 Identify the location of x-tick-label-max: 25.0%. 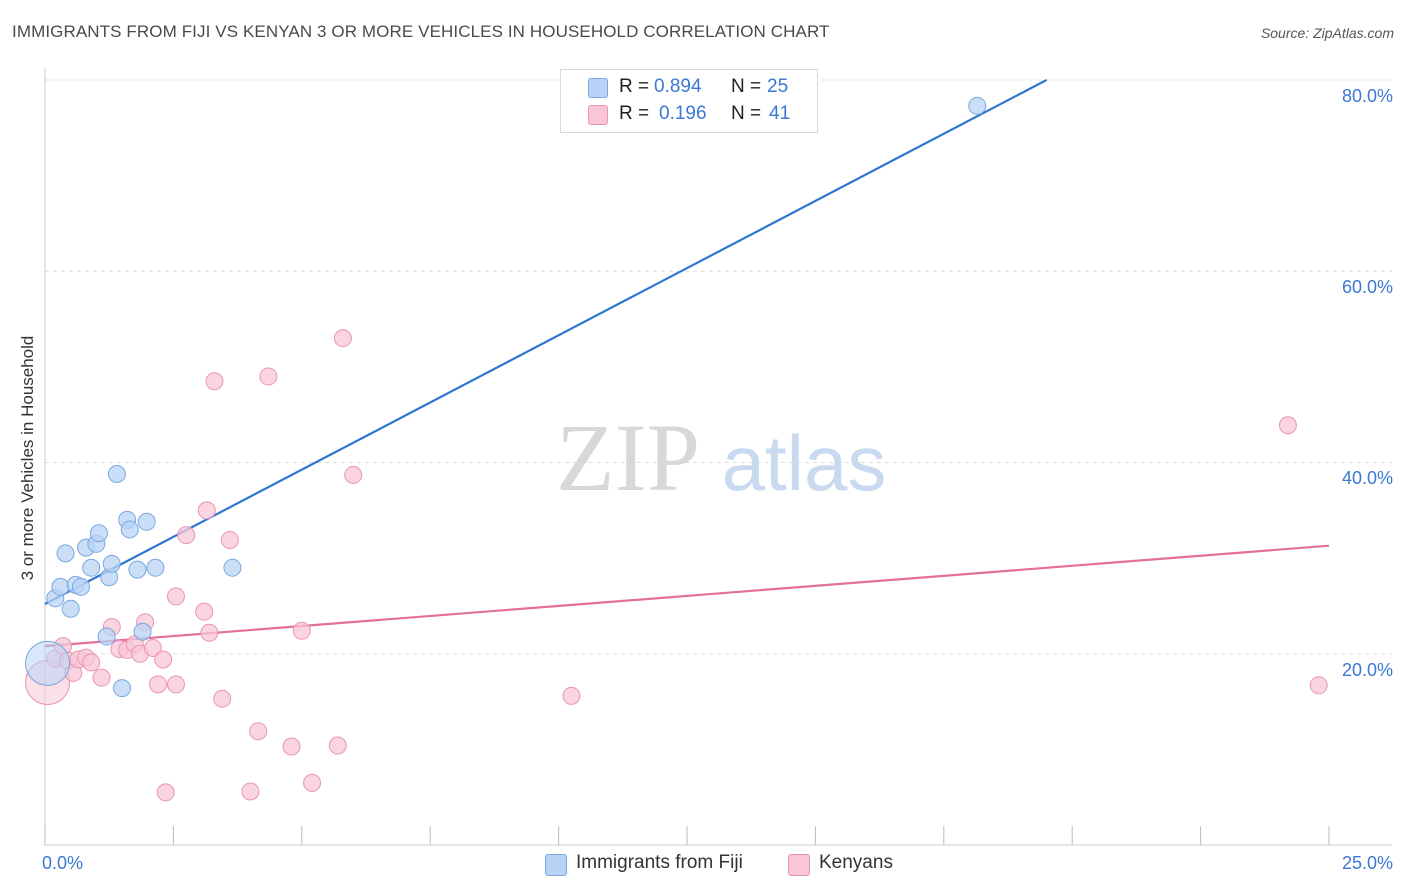
(1367, 863).